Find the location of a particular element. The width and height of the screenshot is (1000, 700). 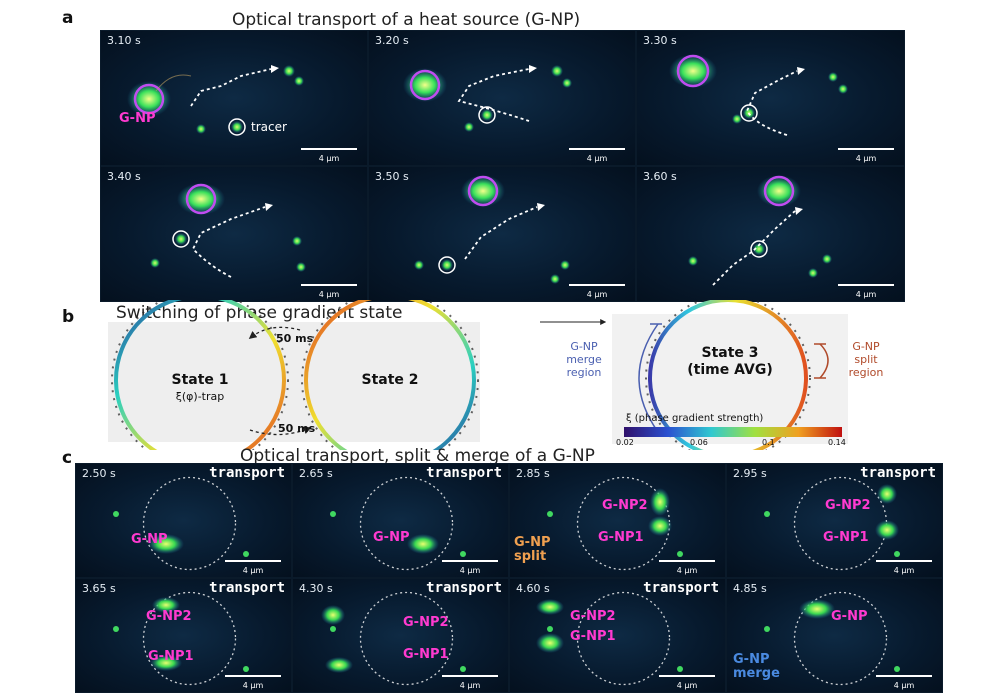

frame-c-6-time: 4.30 s is located at coordinates (316, 588).